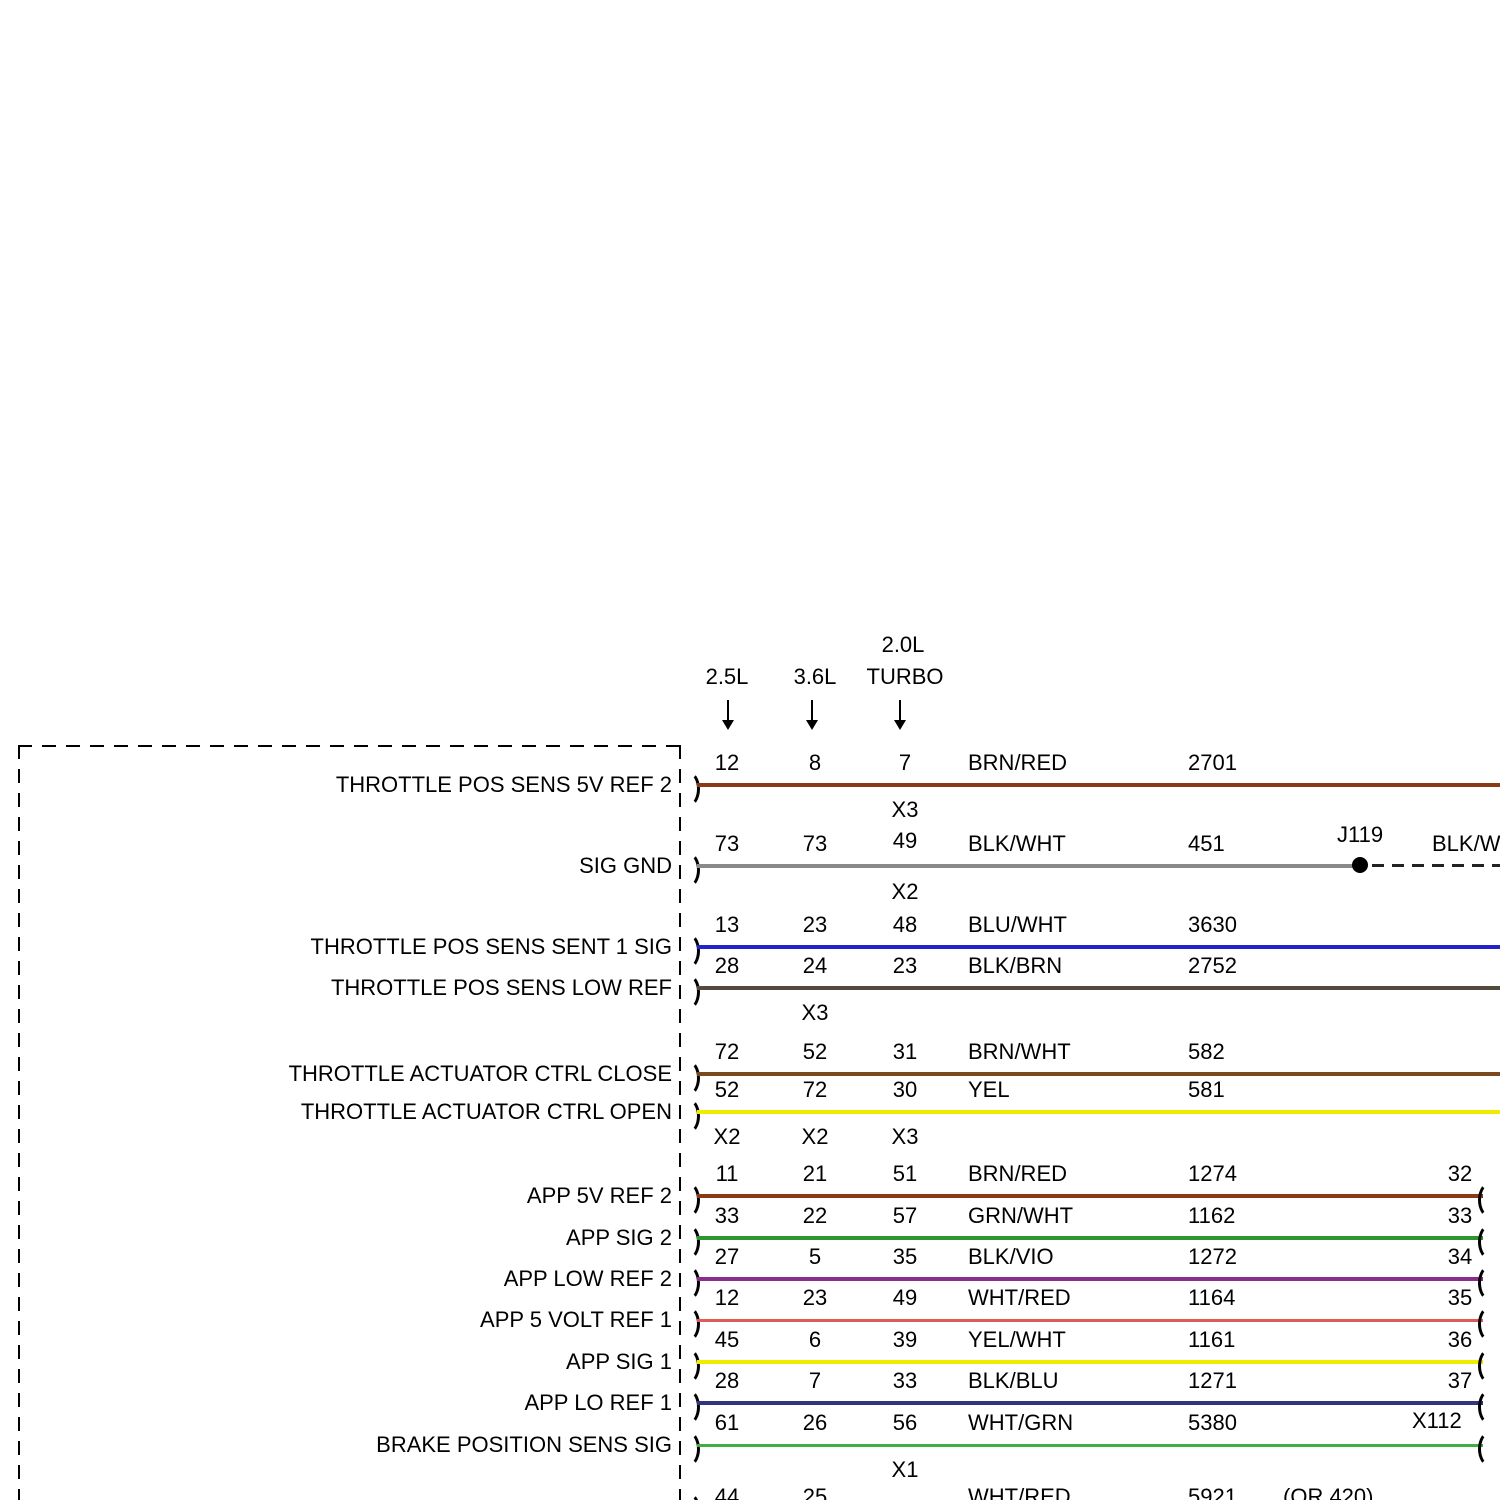  Describe the element at coordinates (1360, 865) in the screenshot. I see `junction-dot-icon` at that location.